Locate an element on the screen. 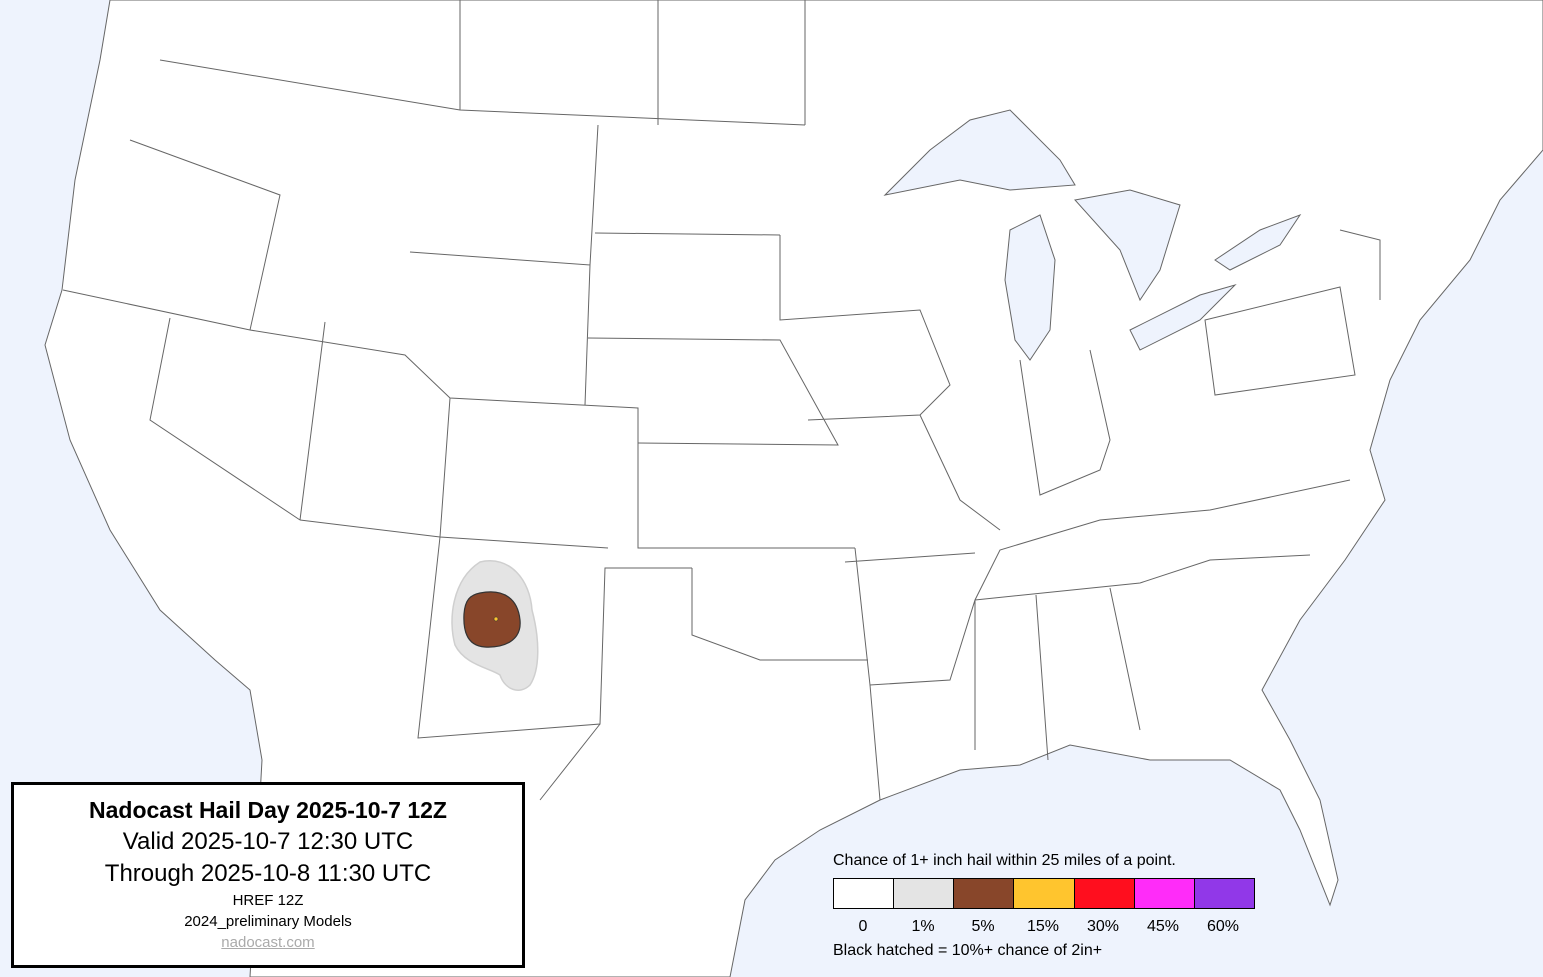 The width and height of the screenshot is (1543, 977). valid-time: Valid 2025-10-7 12:30 UTC is located at coordinates (268, 841).